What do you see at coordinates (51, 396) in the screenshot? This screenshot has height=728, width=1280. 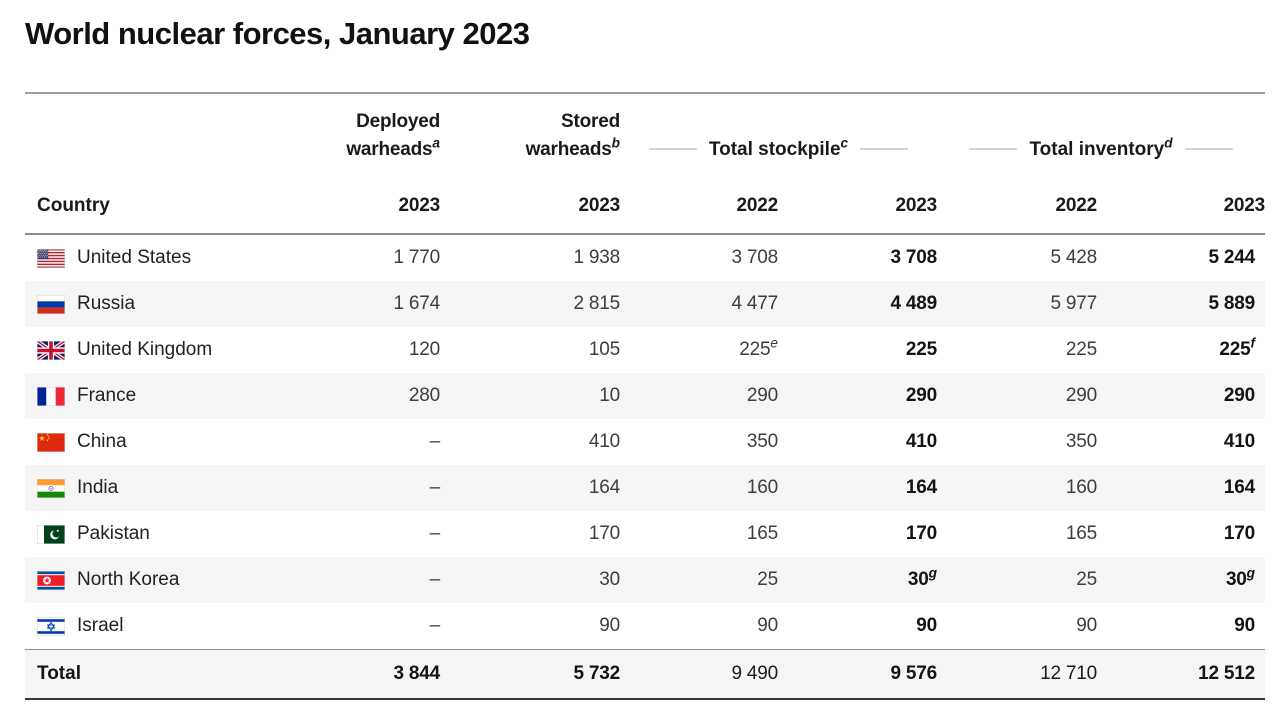 I see `france-flag` at bounding box center [51, 396].